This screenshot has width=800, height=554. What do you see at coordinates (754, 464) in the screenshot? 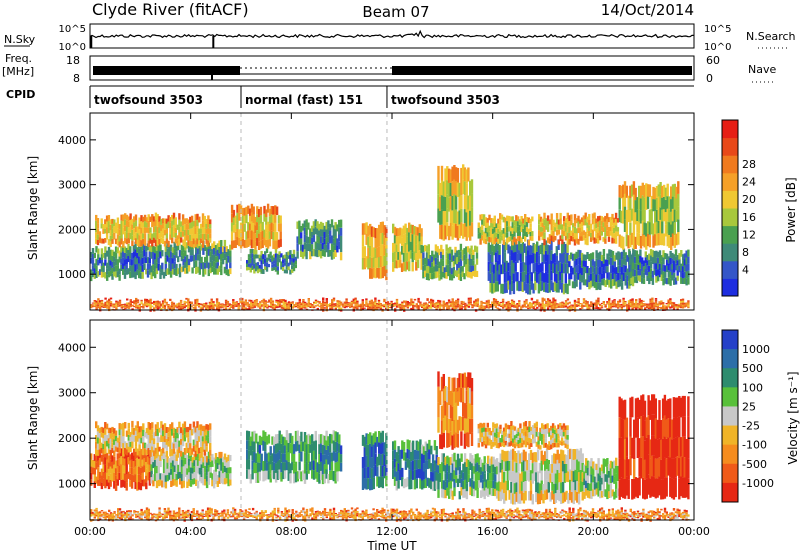
I see `colorbar-tick-label: -500` at bounding box center [754, 464].